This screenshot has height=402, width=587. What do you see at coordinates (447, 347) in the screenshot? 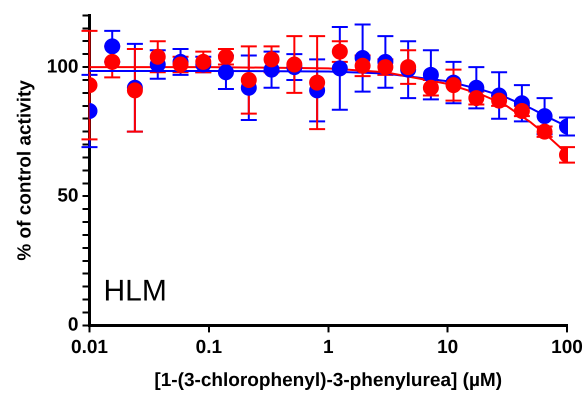
I see `x-tick-label: 10` at bounding box center [447, 347].